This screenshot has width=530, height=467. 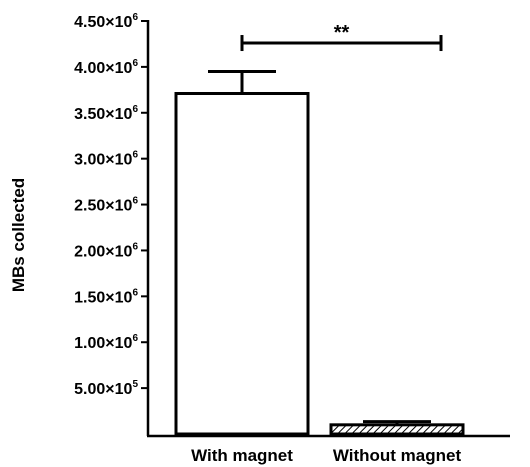 What do you see at coordinates (106, 67) in the screenshot?
I see `y-tick-label: 4.00×106` at bounding box center [106, 67].